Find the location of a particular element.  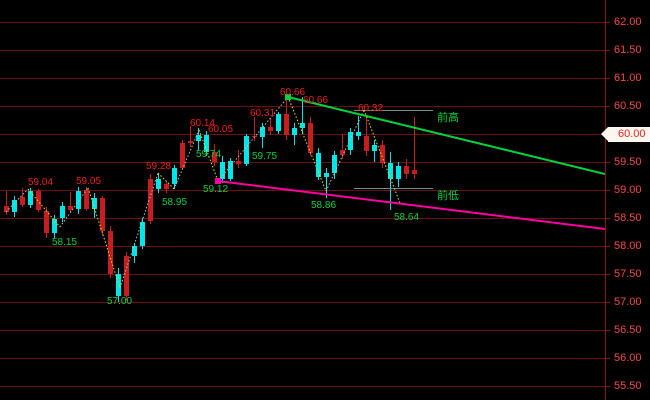

axis-tick-label: 59.50 is located at coordinates (628, 162).